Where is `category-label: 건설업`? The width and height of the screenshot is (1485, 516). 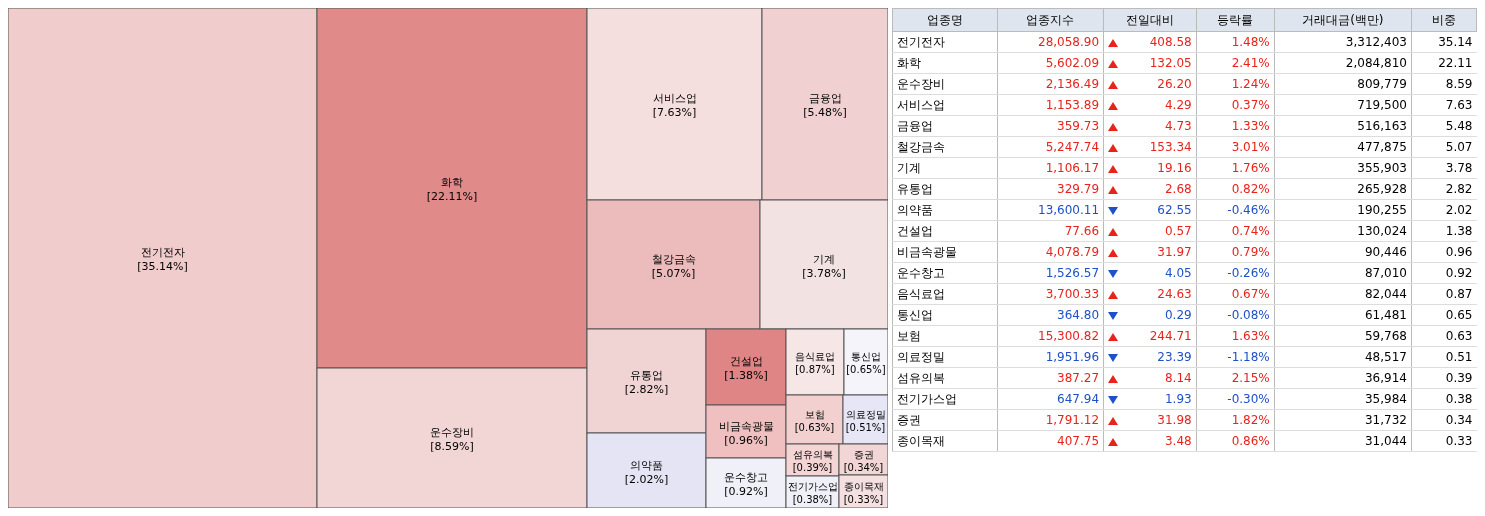 category-label: 건설업 is located at coordinates (746, 361).